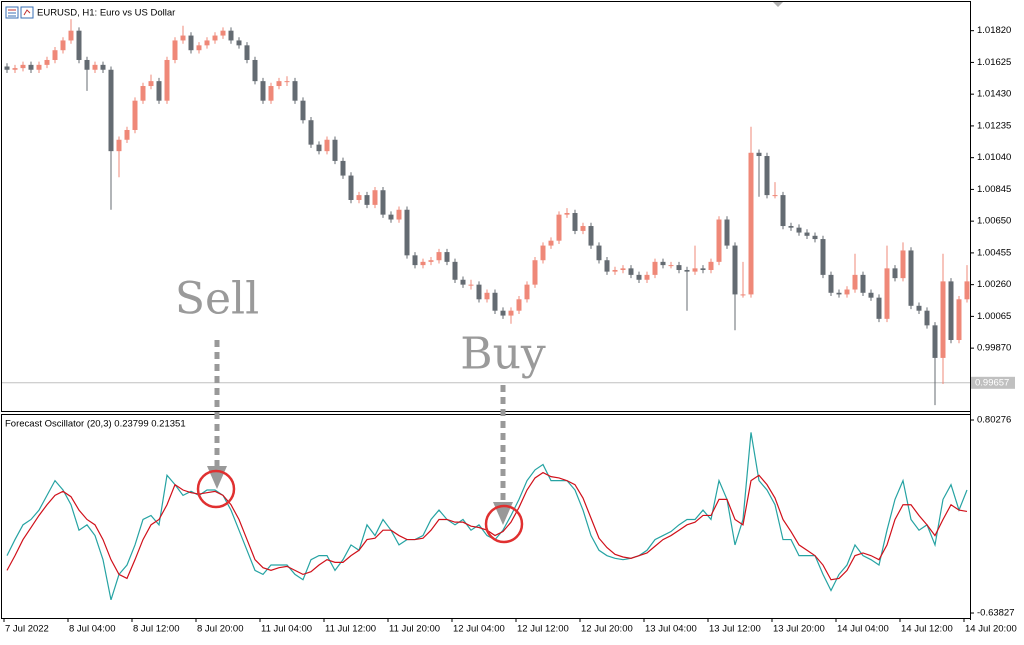  I want to click on x-tick-label: 7 Jul 2022, so click(27, 629).